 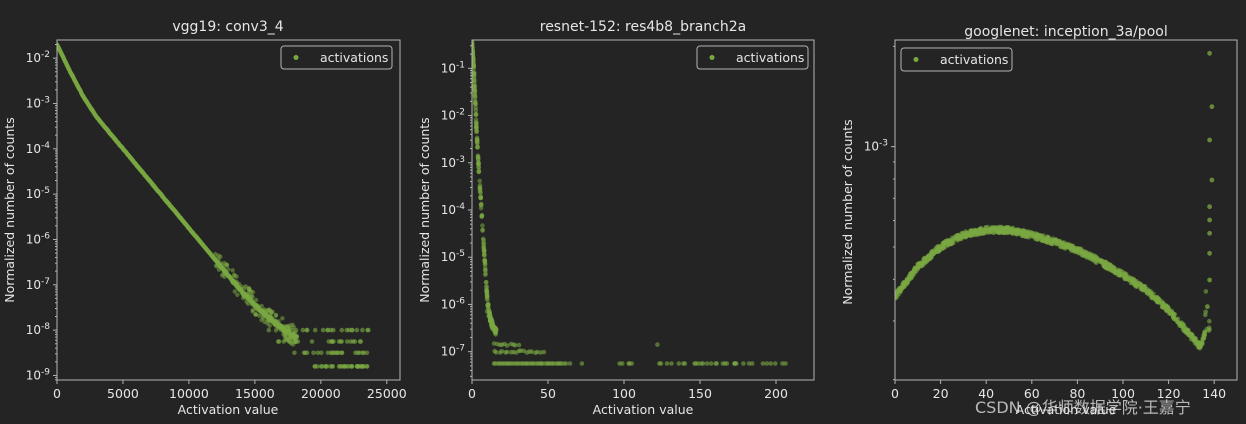 I want to click on x-tick-label: 50, so click(x=548, y=393).